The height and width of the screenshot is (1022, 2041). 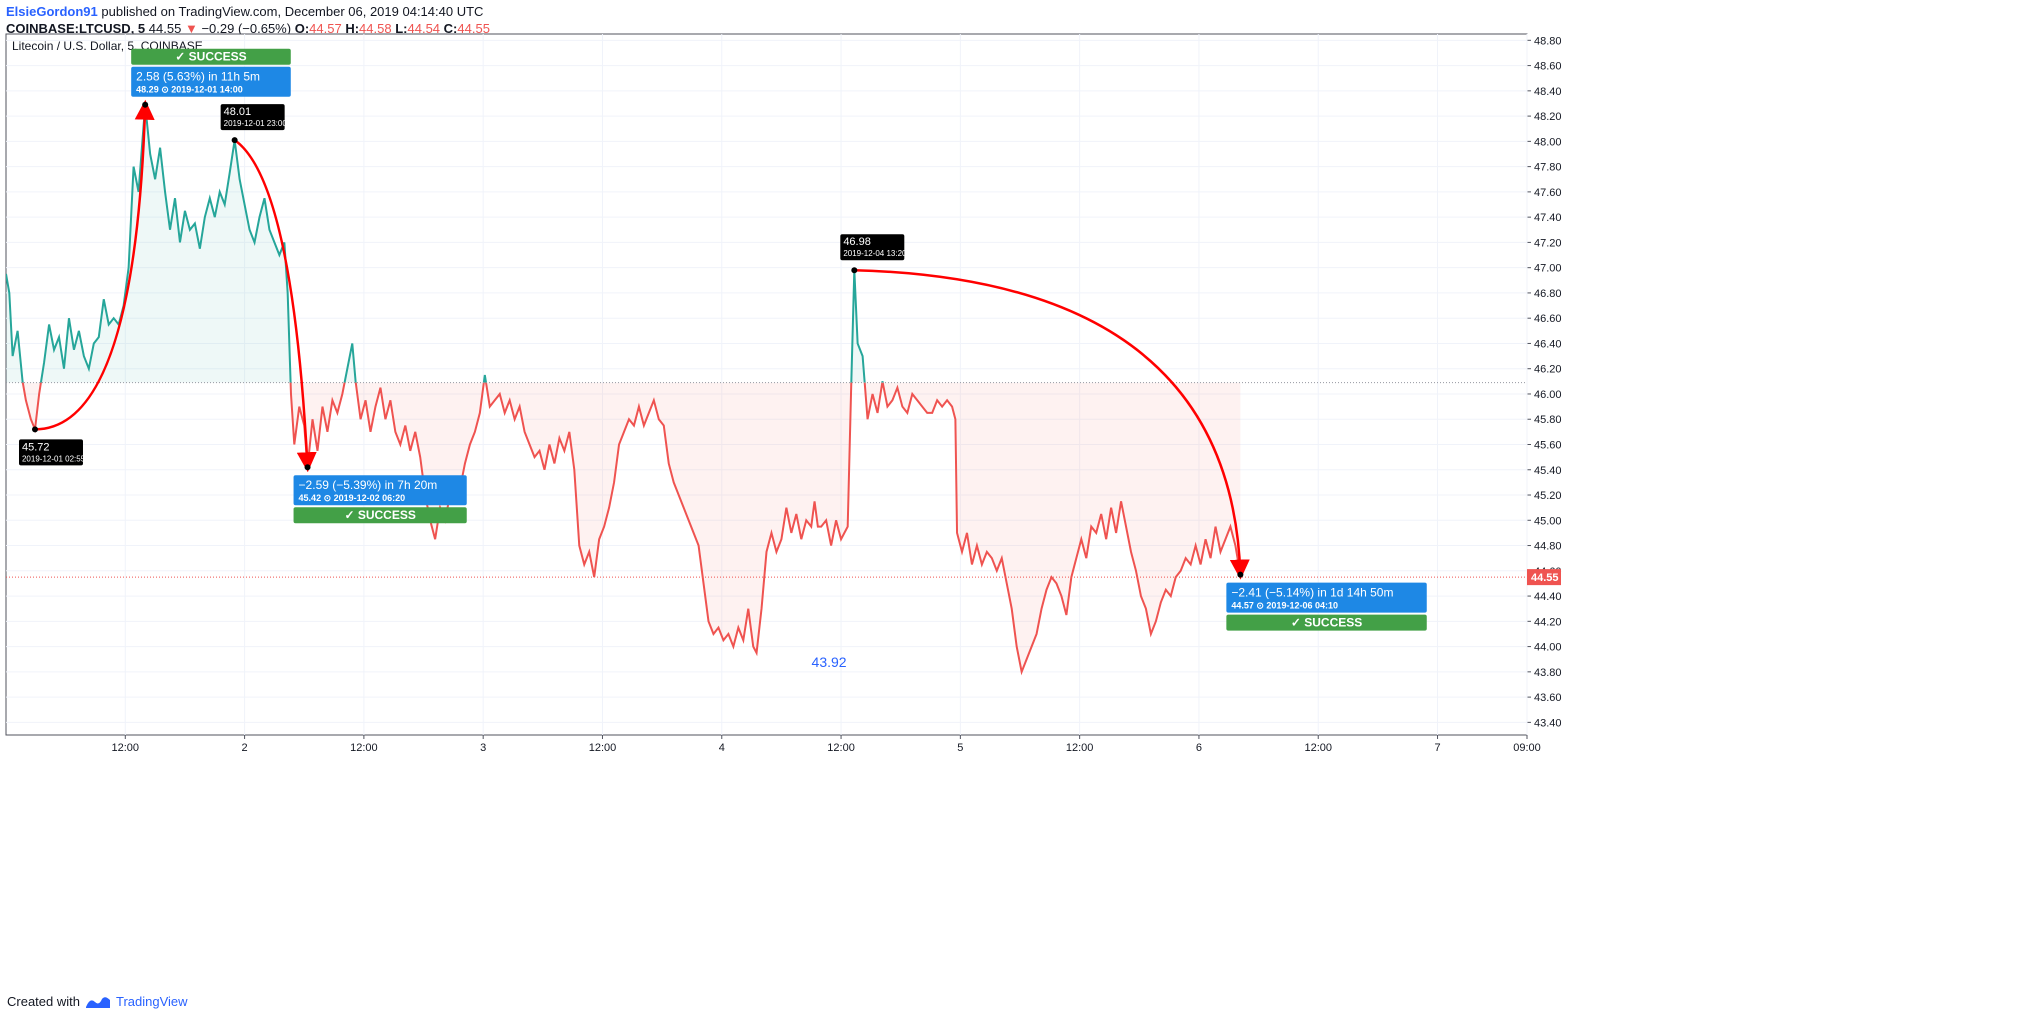 What do you see at coordinates (722, 748) in the screenshot?
I see `x-tick-label: 4` at bounding box center [722, 748].